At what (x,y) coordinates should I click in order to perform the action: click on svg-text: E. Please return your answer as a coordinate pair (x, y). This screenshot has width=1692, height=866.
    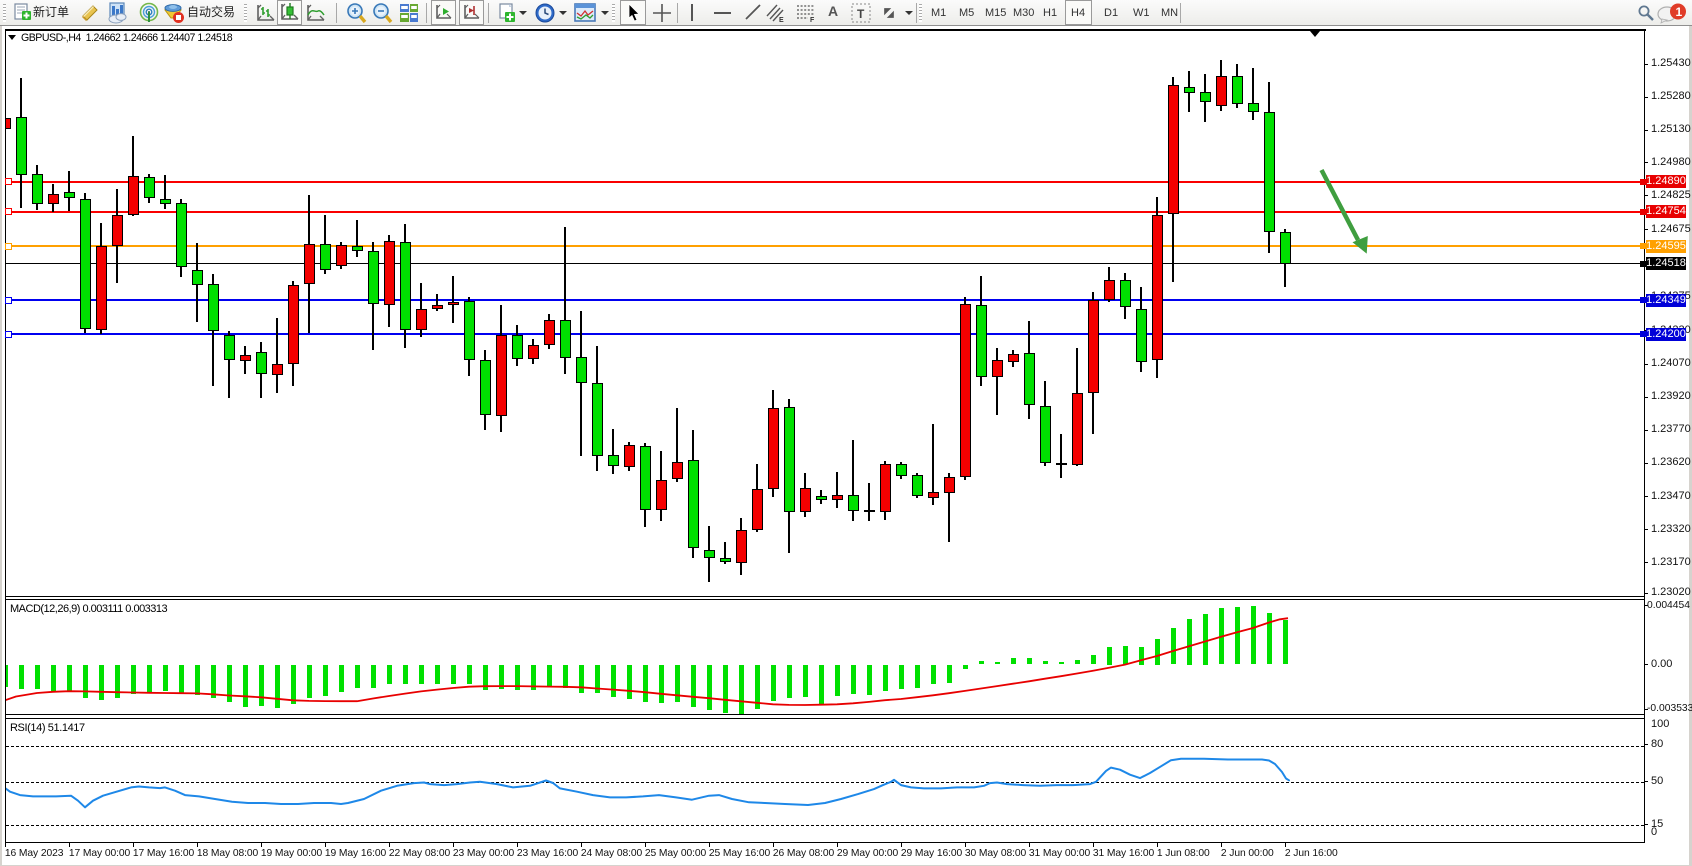
    Looking at the image, I should click on (781, 20).